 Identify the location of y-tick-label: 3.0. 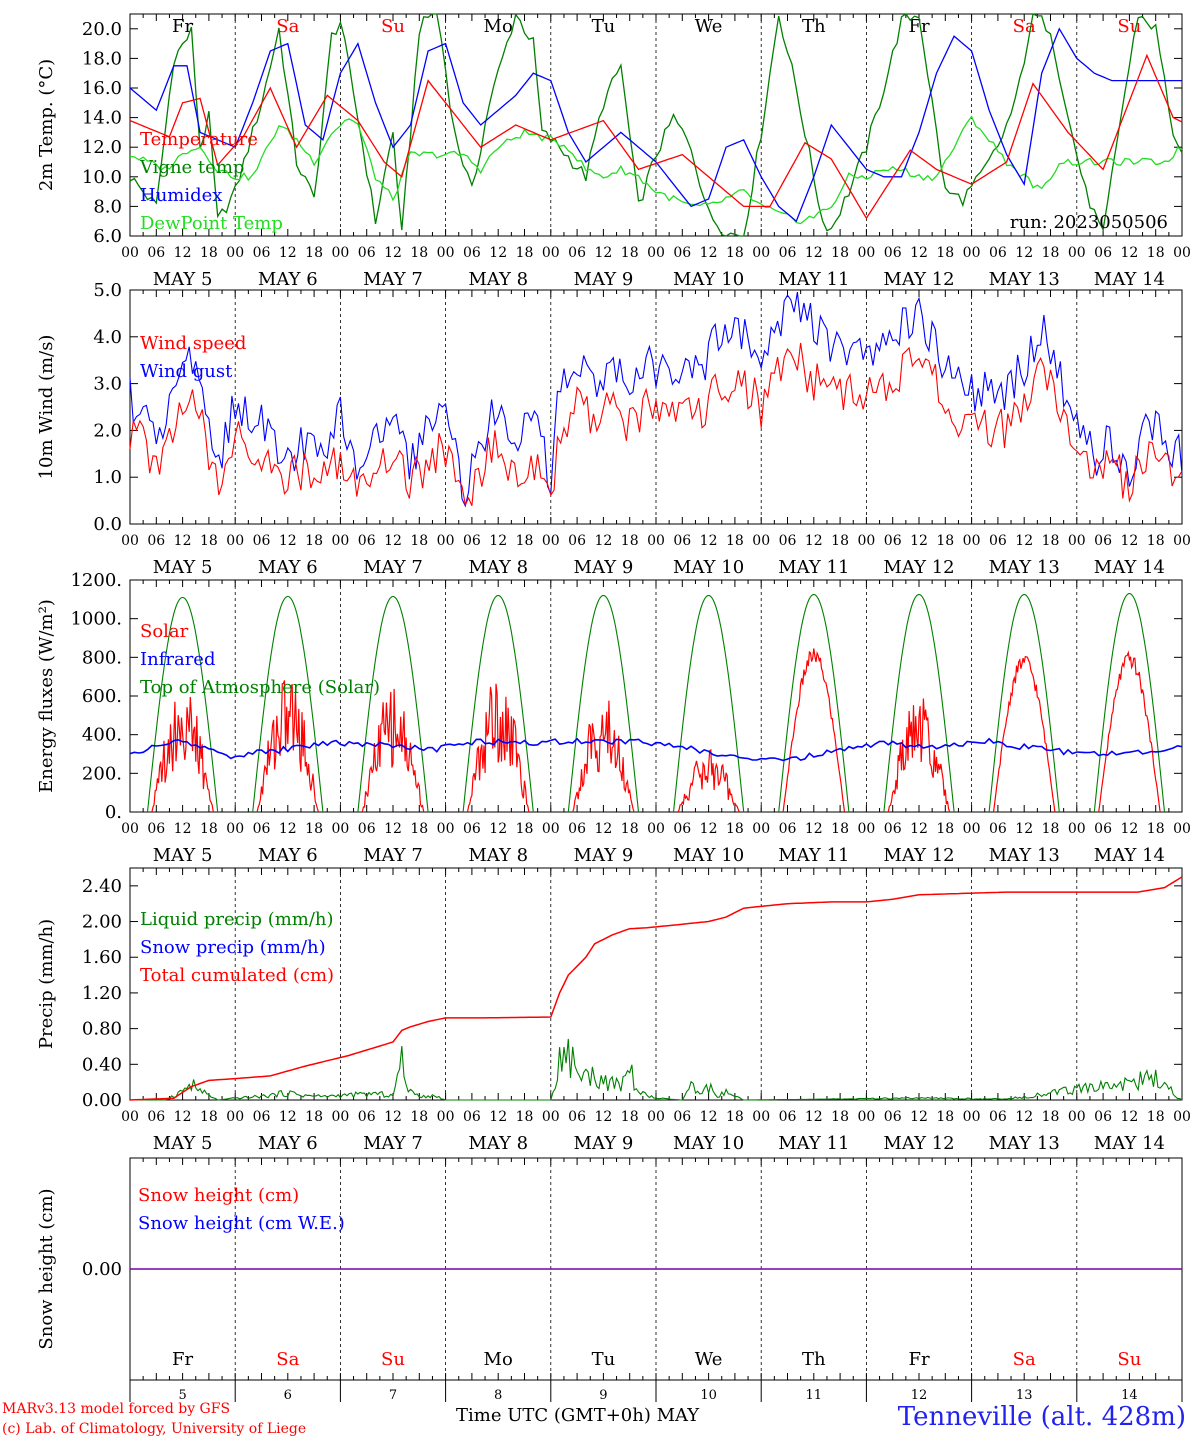
(107, 384).